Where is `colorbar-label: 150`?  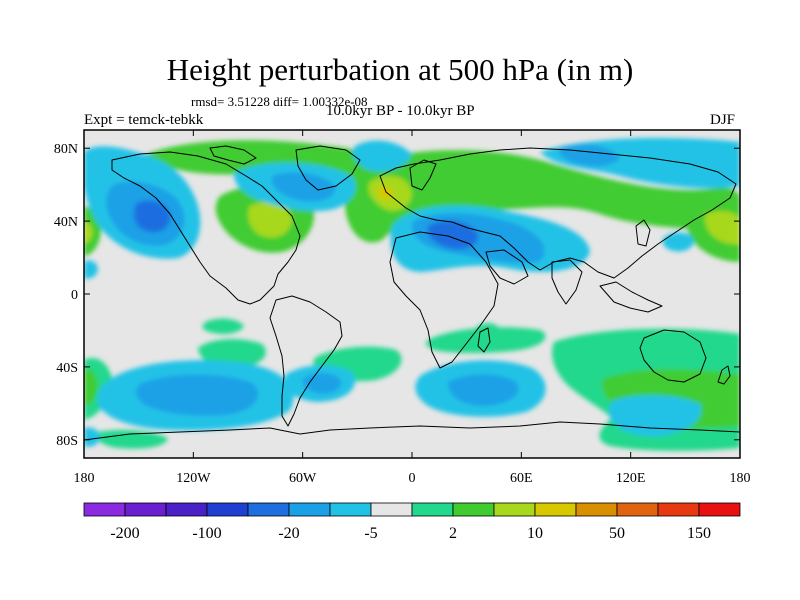
colorbar-label: 150 is located at coordinates (699, 533).